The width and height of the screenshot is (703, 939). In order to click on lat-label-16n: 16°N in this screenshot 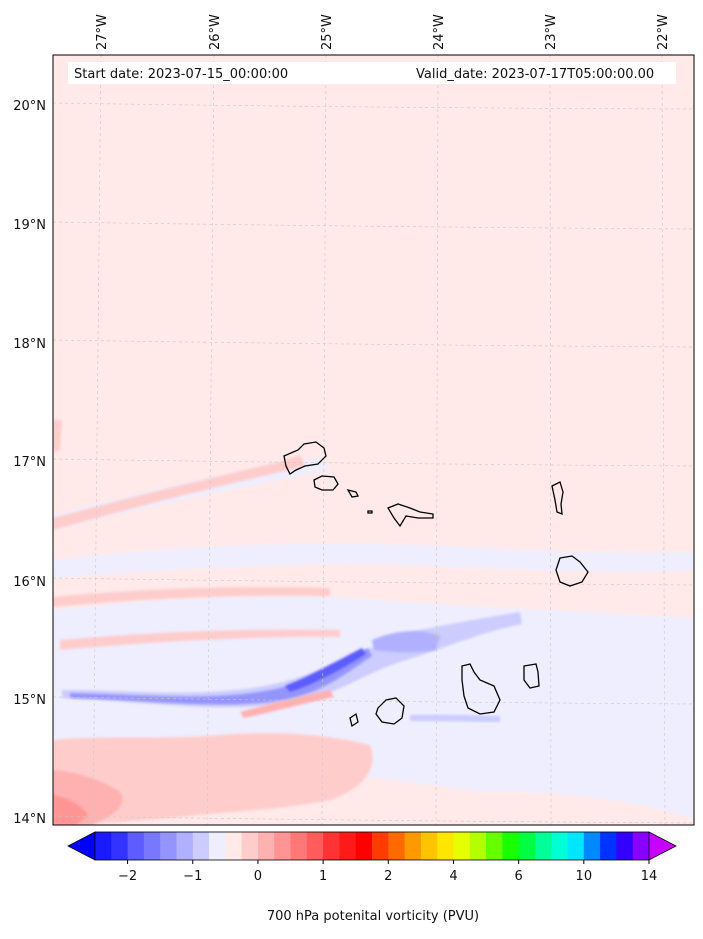, I will do `click(29, 582)`.